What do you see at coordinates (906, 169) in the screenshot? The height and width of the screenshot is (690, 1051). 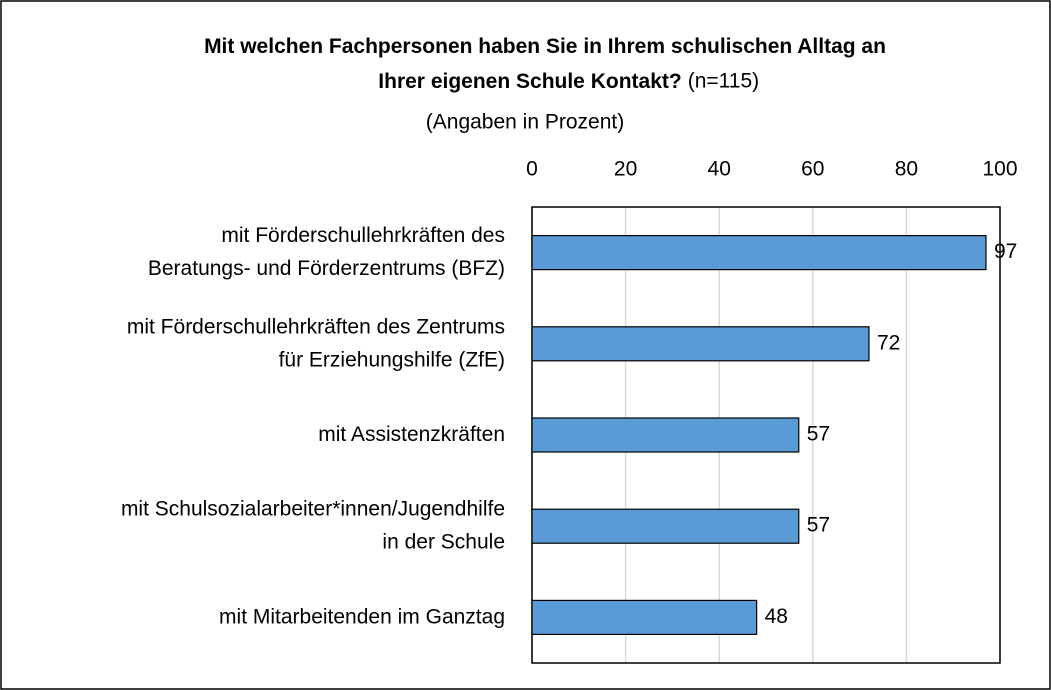 I see `x-tick-label: 80` at bounding box center [906, 169].